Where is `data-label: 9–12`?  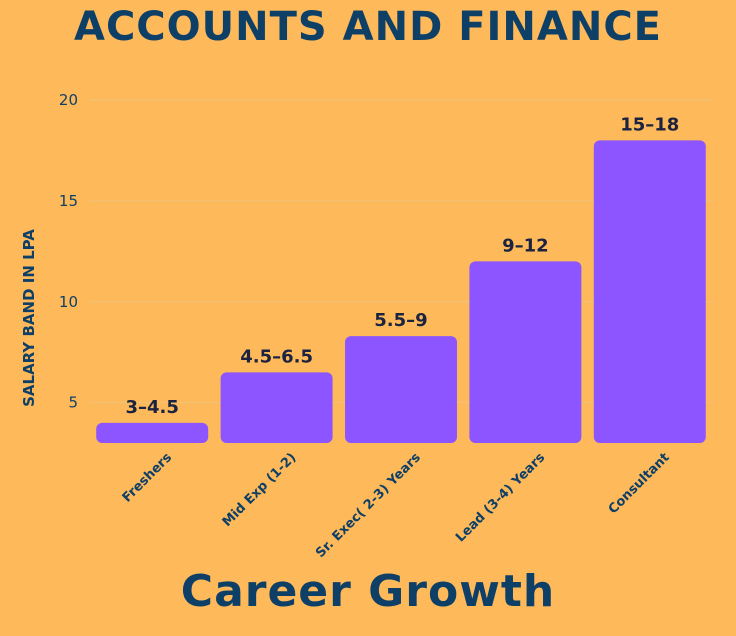
data-label: 9–12 is located at coordinates (525, 245).